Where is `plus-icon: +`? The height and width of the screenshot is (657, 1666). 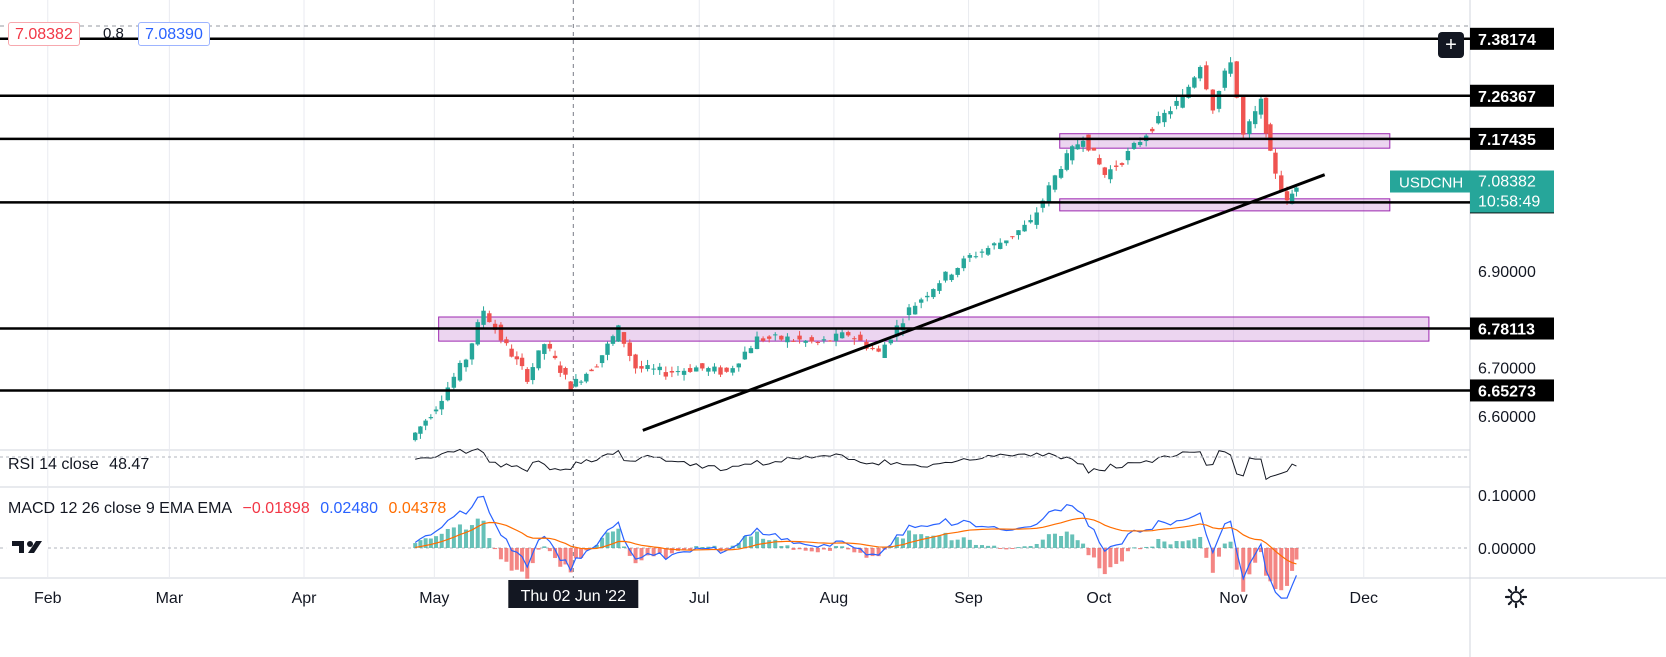 plus-icon: + is located at coordinates (1451, 45).